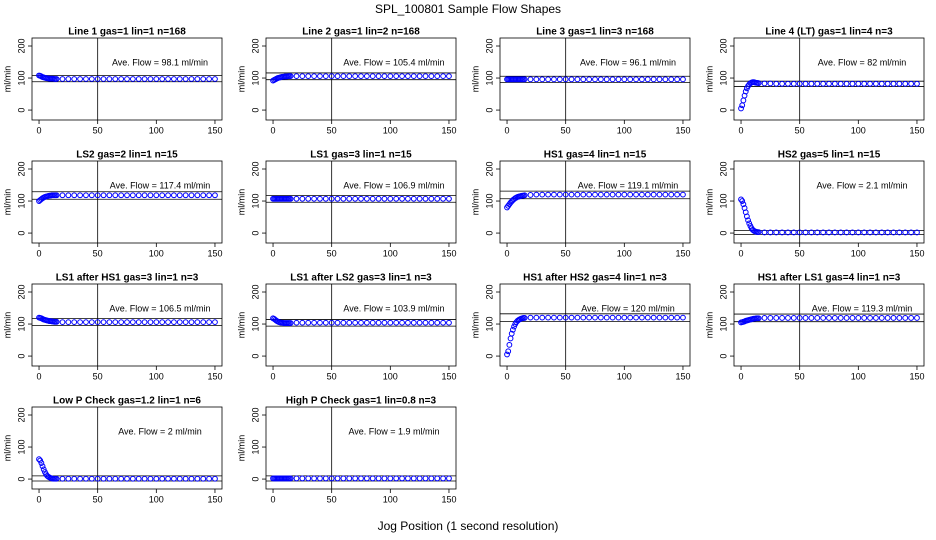 The height and width of the screenshot is (540, 936). Describe the element at coordinates (393, 308) in the screenshot. I see `annotation: Ave. Flow = 103.9 ml/min` at that location.